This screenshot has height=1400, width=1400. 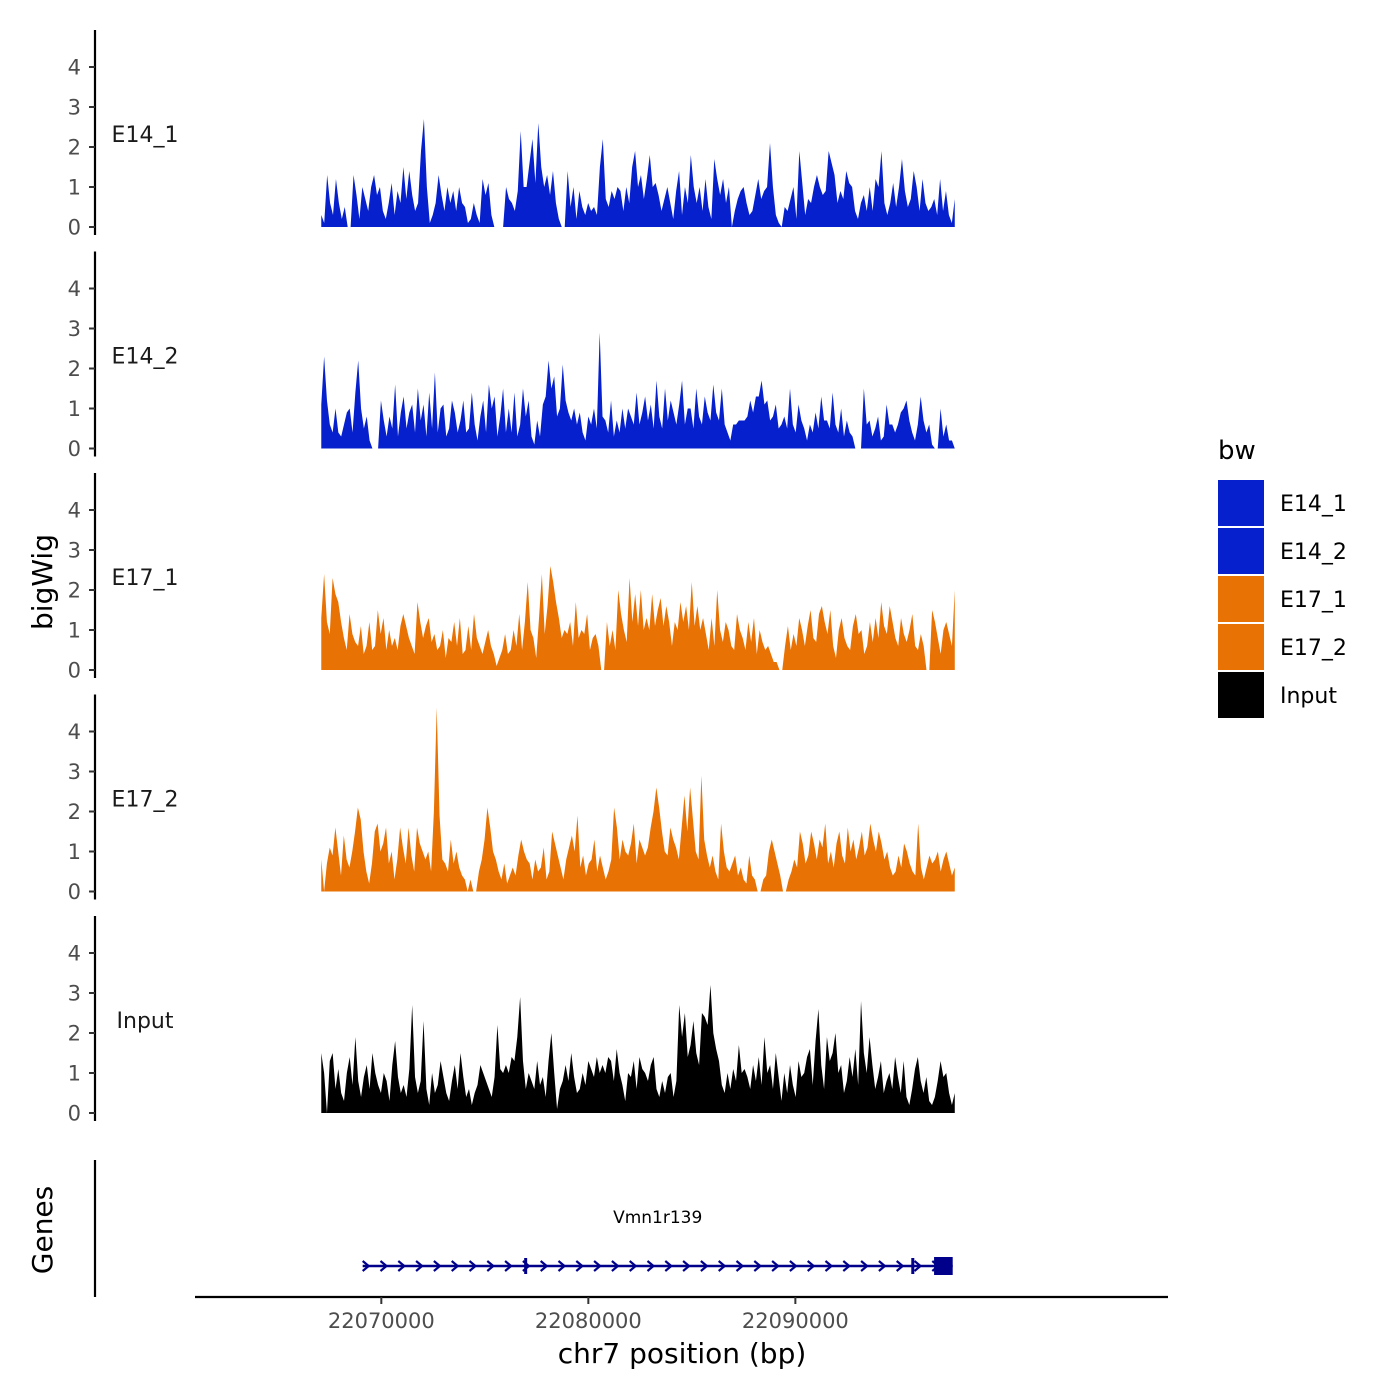 I want to click on track-E14_2: 0 1 2 3 4 E14_2, so click(x=511, y=356).